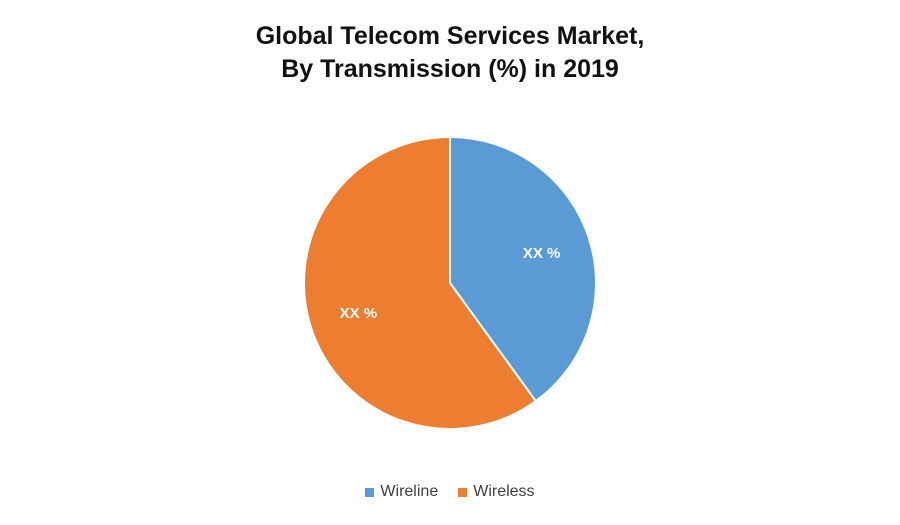 The width and height of the screenshot is (900, 525). Describe the element at coordinates (370, 492) in the screenshot. I see `legend-swatch-wireline` at that location.